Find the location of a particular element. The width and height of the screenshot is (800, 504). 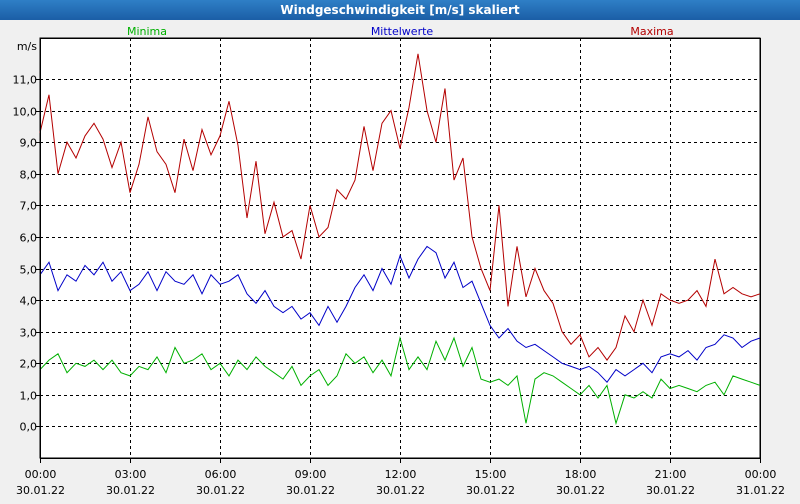

y-tick-label: 7,0 is located at coordinates (29, 206).